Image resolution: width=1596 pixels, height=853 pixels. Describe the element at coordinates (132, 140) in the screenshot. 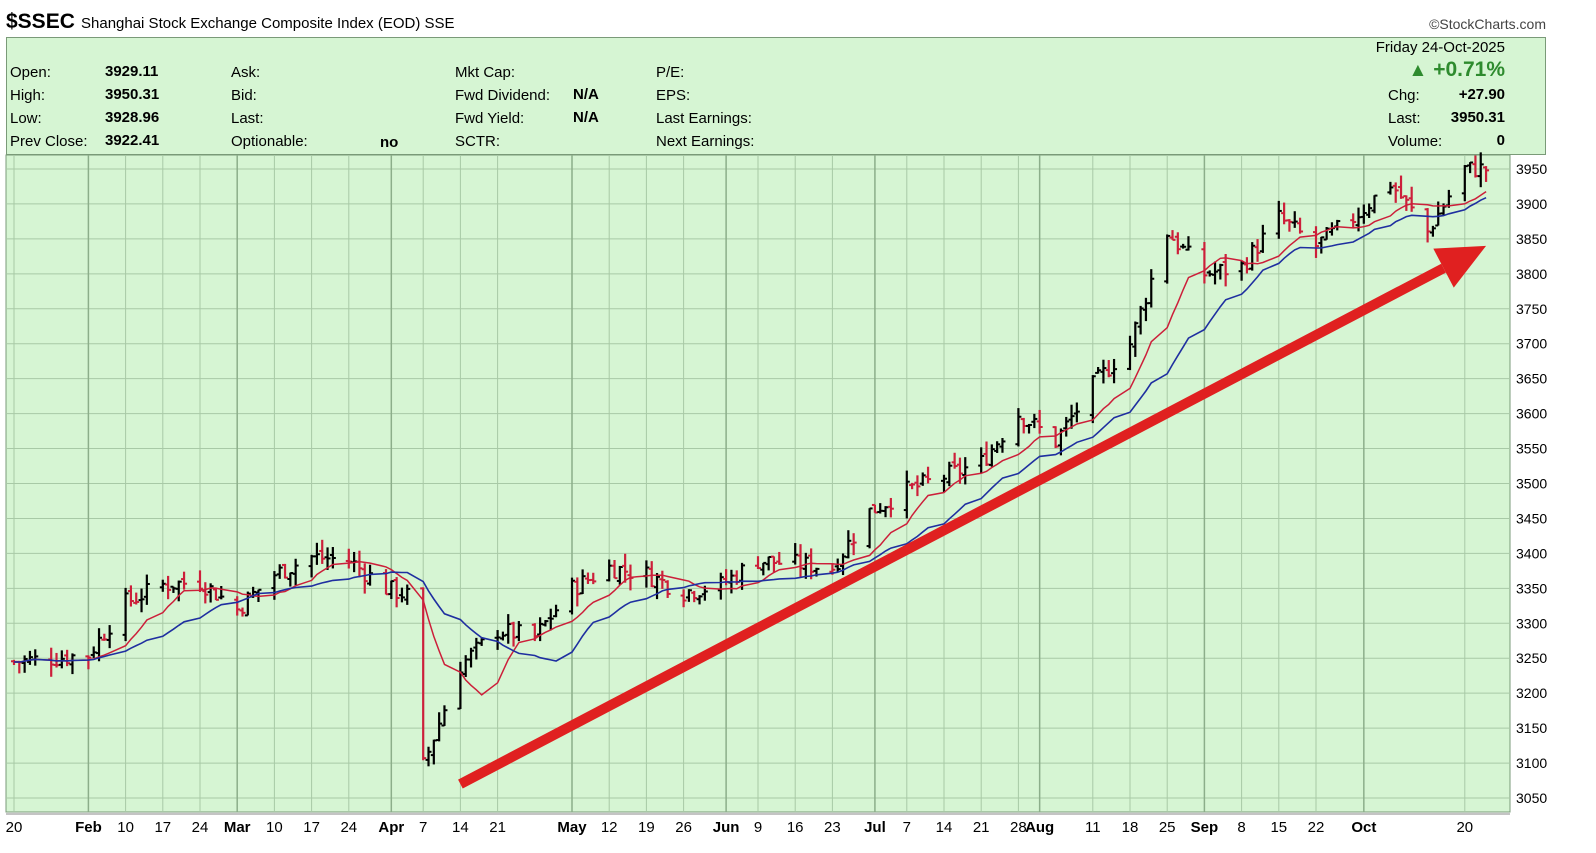

I see `prev-close-value: 3922.41` at that location.